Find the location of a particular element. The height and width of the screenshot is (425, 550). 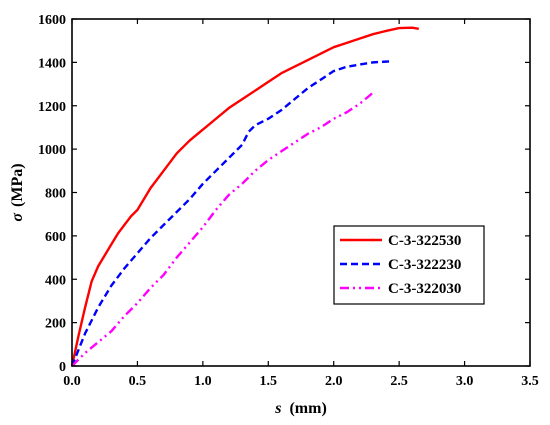

legend-label-2: C-3-322230 is located at coordinates (424, 265).